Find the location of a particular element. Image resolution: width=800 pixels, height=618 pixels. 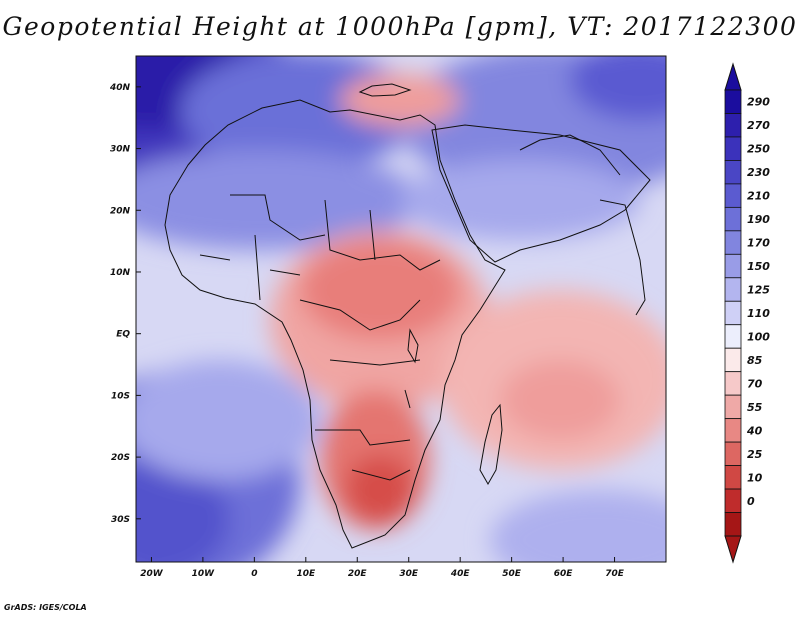

lon-label: 20W is located at coordinates (152, 574).